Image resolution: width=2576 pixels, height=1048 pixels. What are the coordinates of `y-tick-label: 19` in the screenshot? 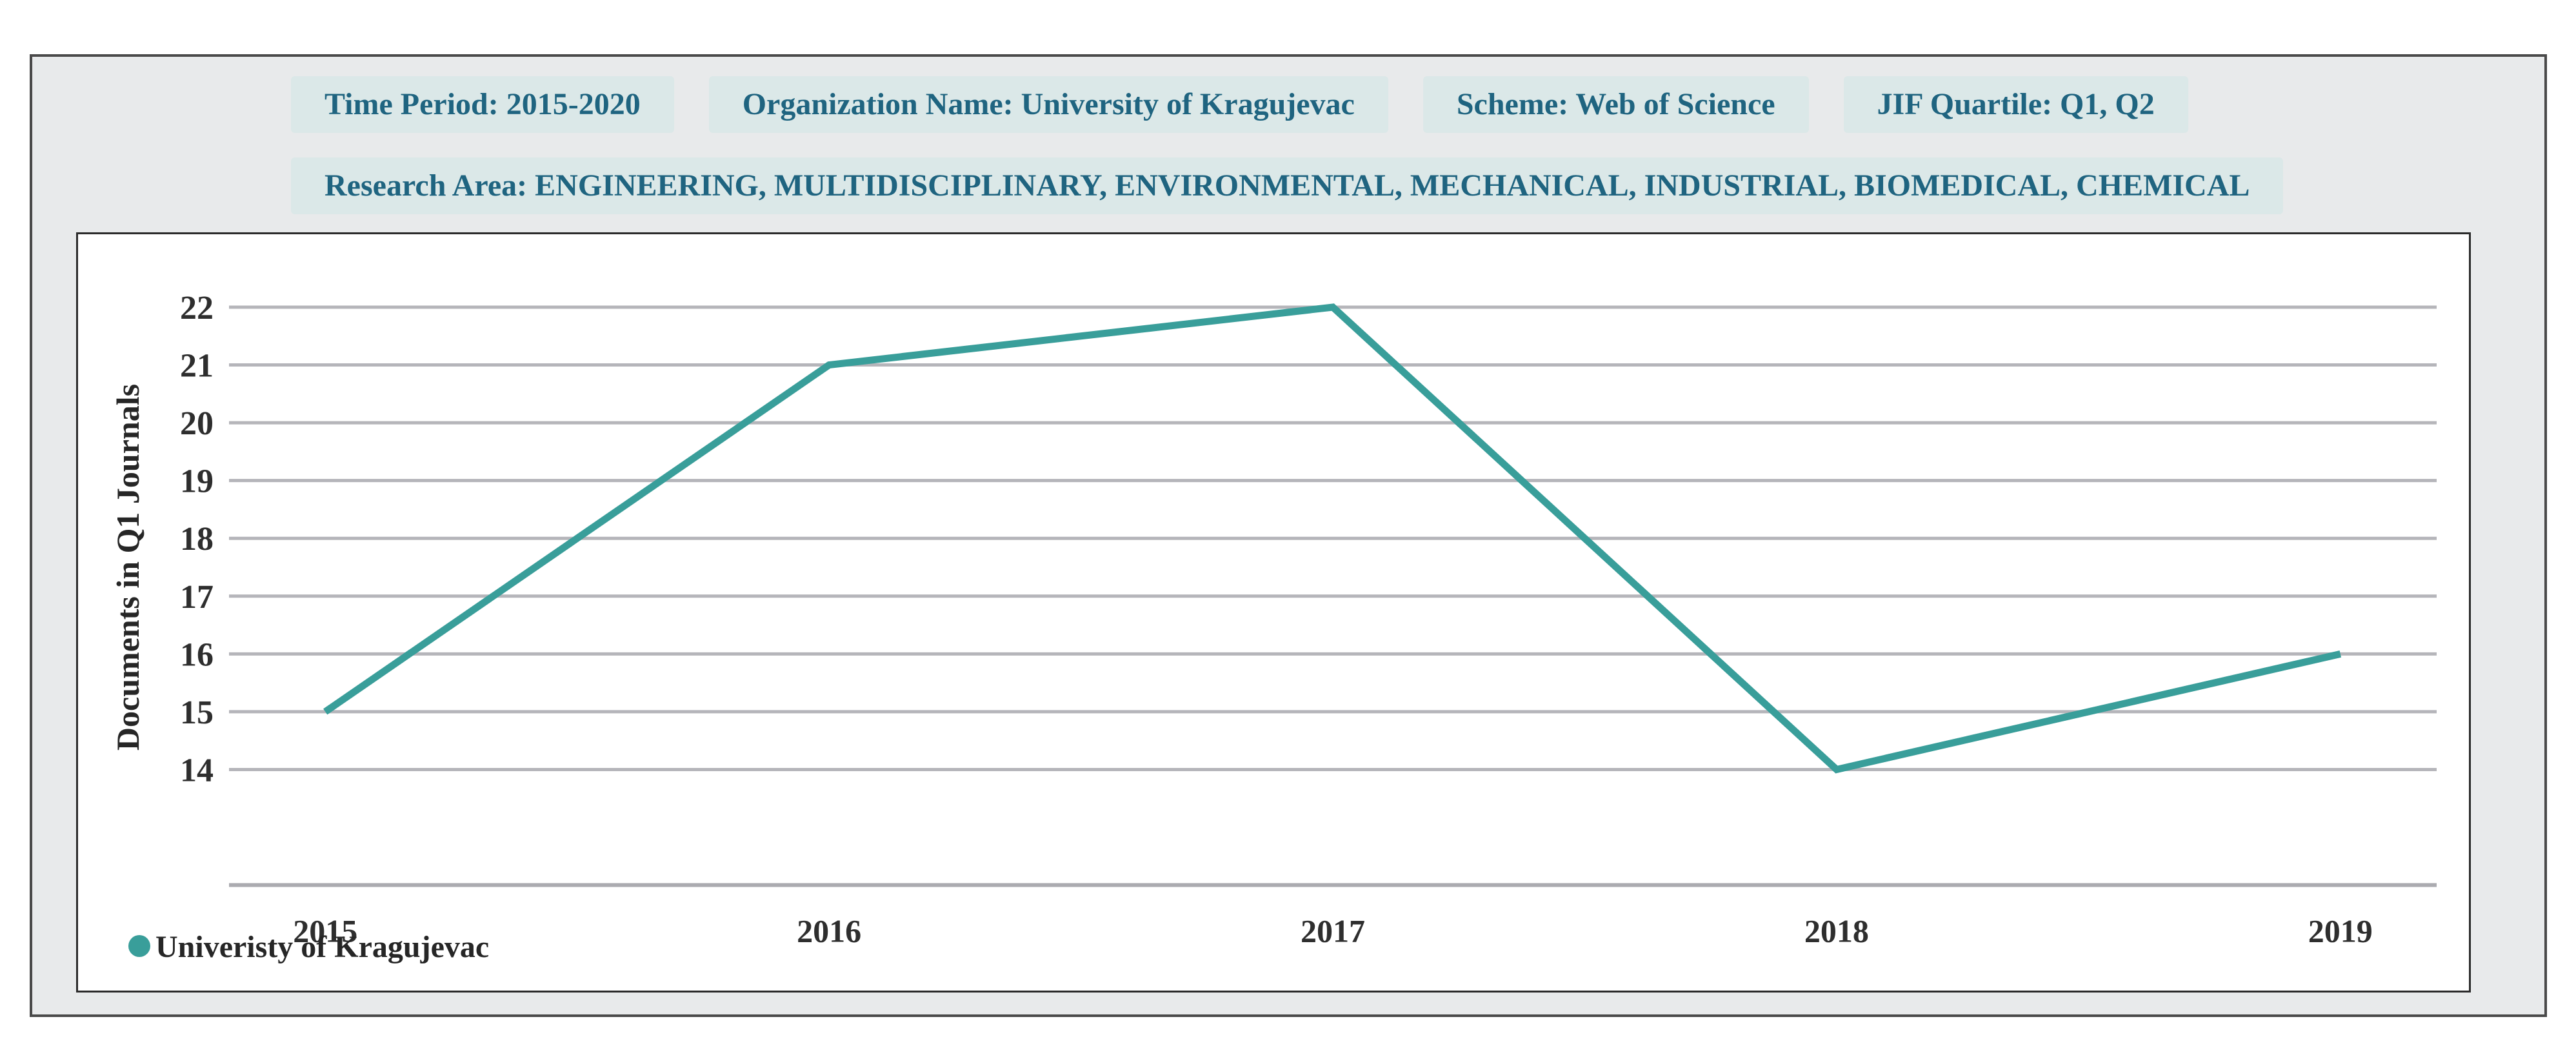 It's located at (197, 481).